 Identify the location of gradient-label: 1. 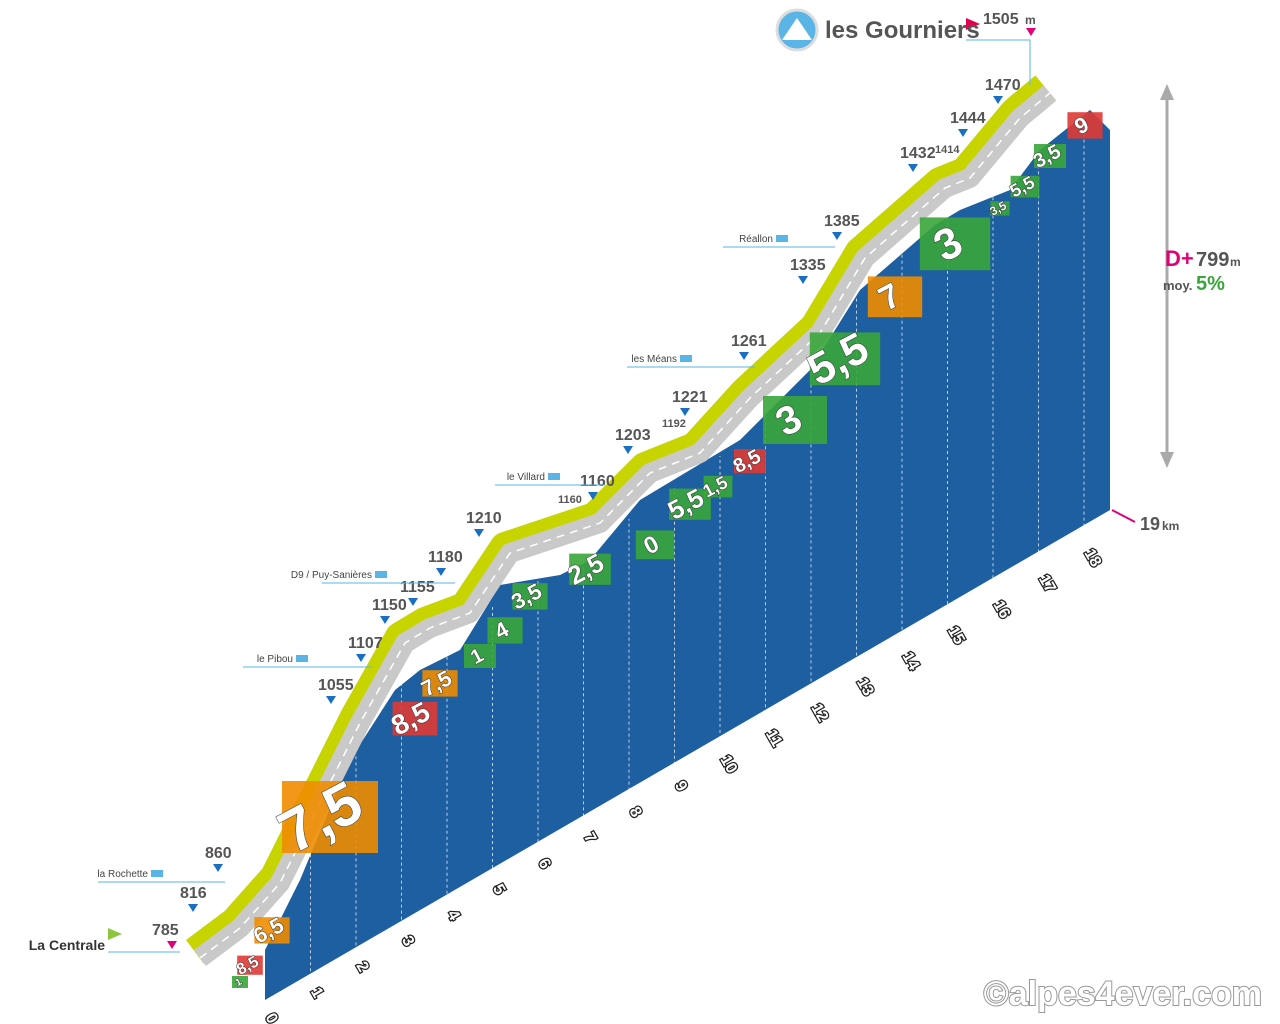
(239, 982).